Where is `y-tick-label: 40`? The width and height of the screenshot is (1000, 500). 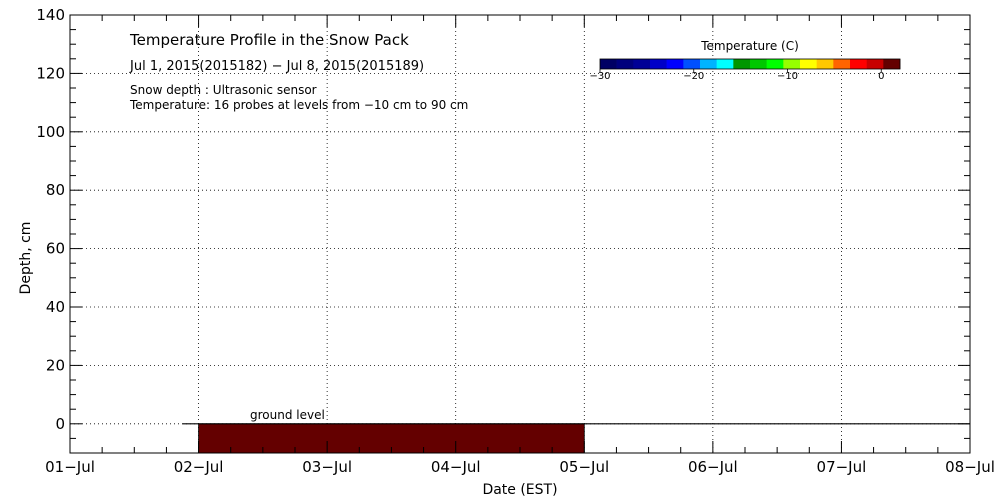 y-tick-label: 40 is located at coordinates (55, 307).